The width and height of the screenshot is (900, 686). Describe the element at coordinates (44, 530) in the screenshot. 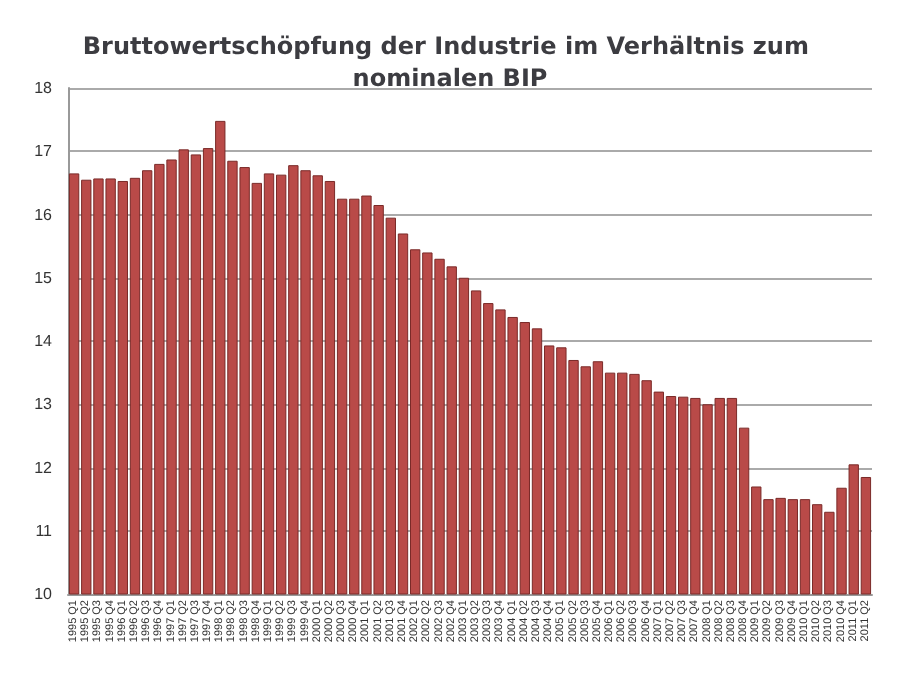

I see `y-tick-label: 11` at that location.